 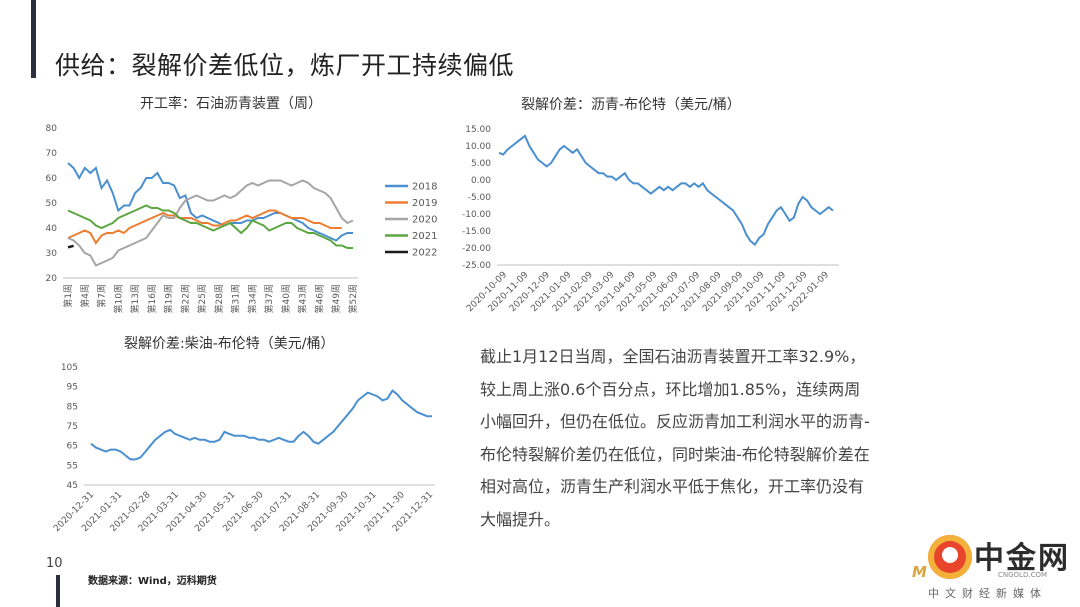 I want to click on y-tick-label: 15.00, so click(x=478, y=130).